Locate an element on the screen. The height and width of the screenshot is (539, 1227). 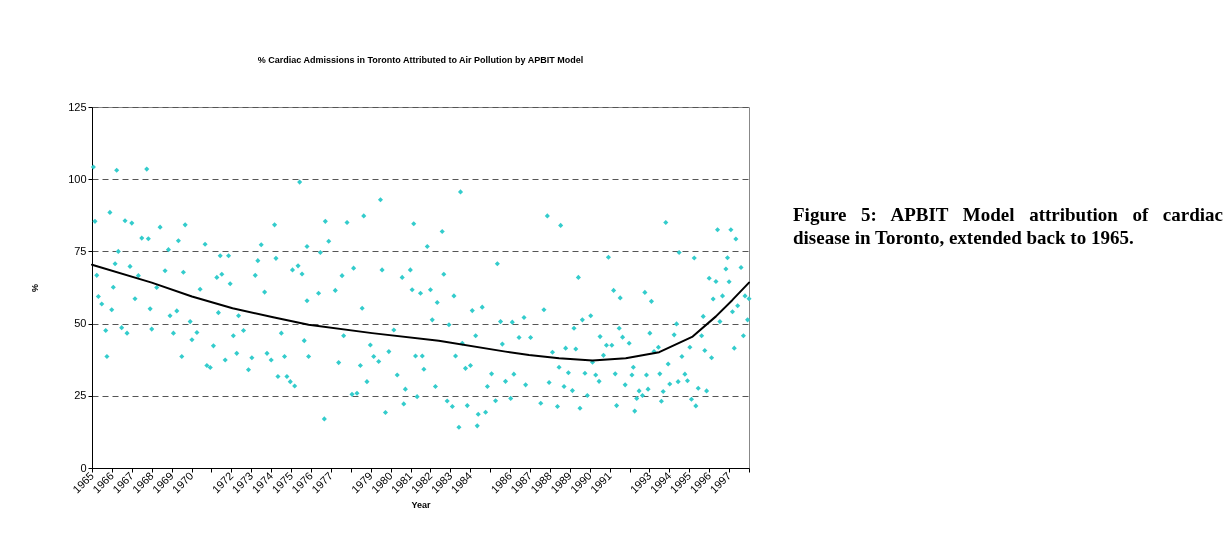
y-tick-label: 125 is located at coordinates (77, 106).